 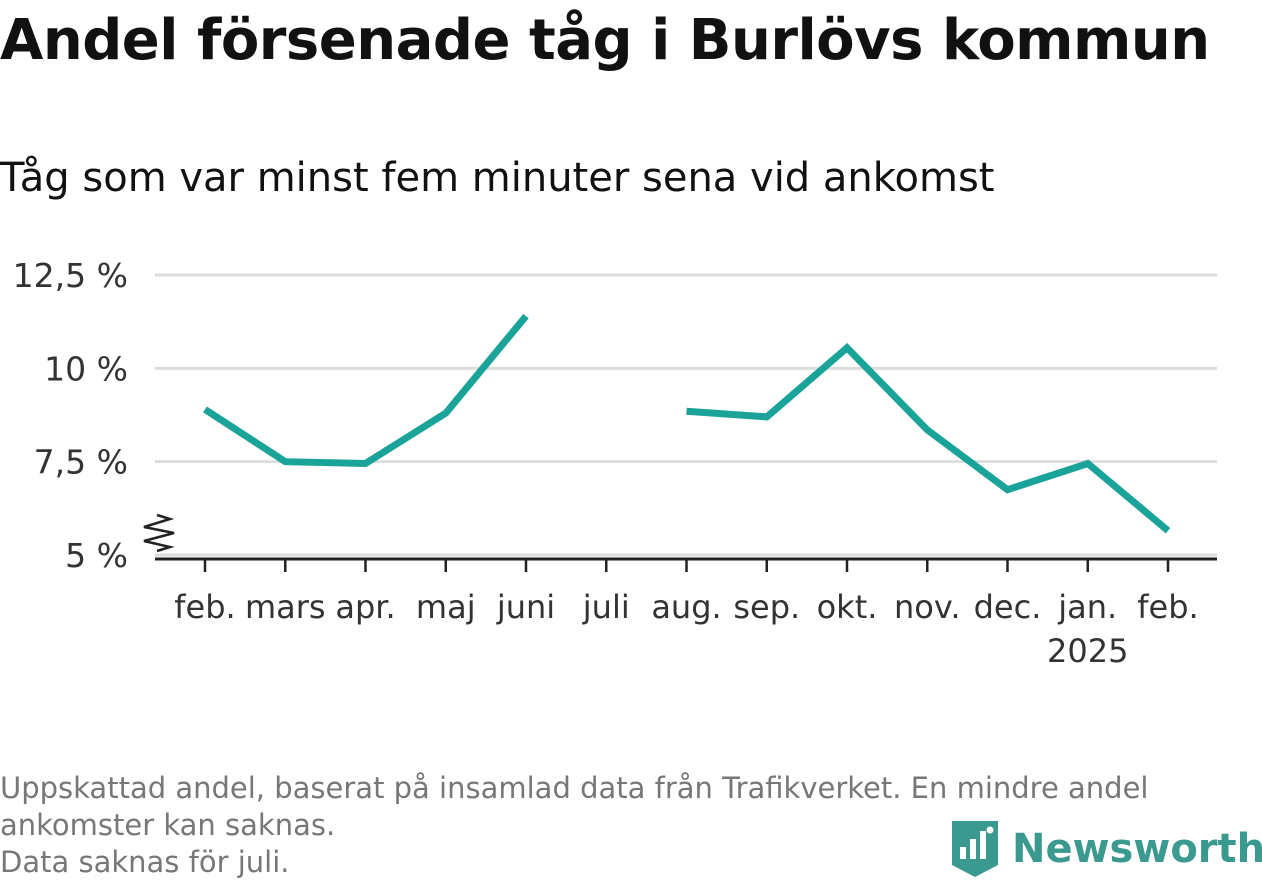 I want to click on x-tick-label: juli, so click(x=606, y=607).